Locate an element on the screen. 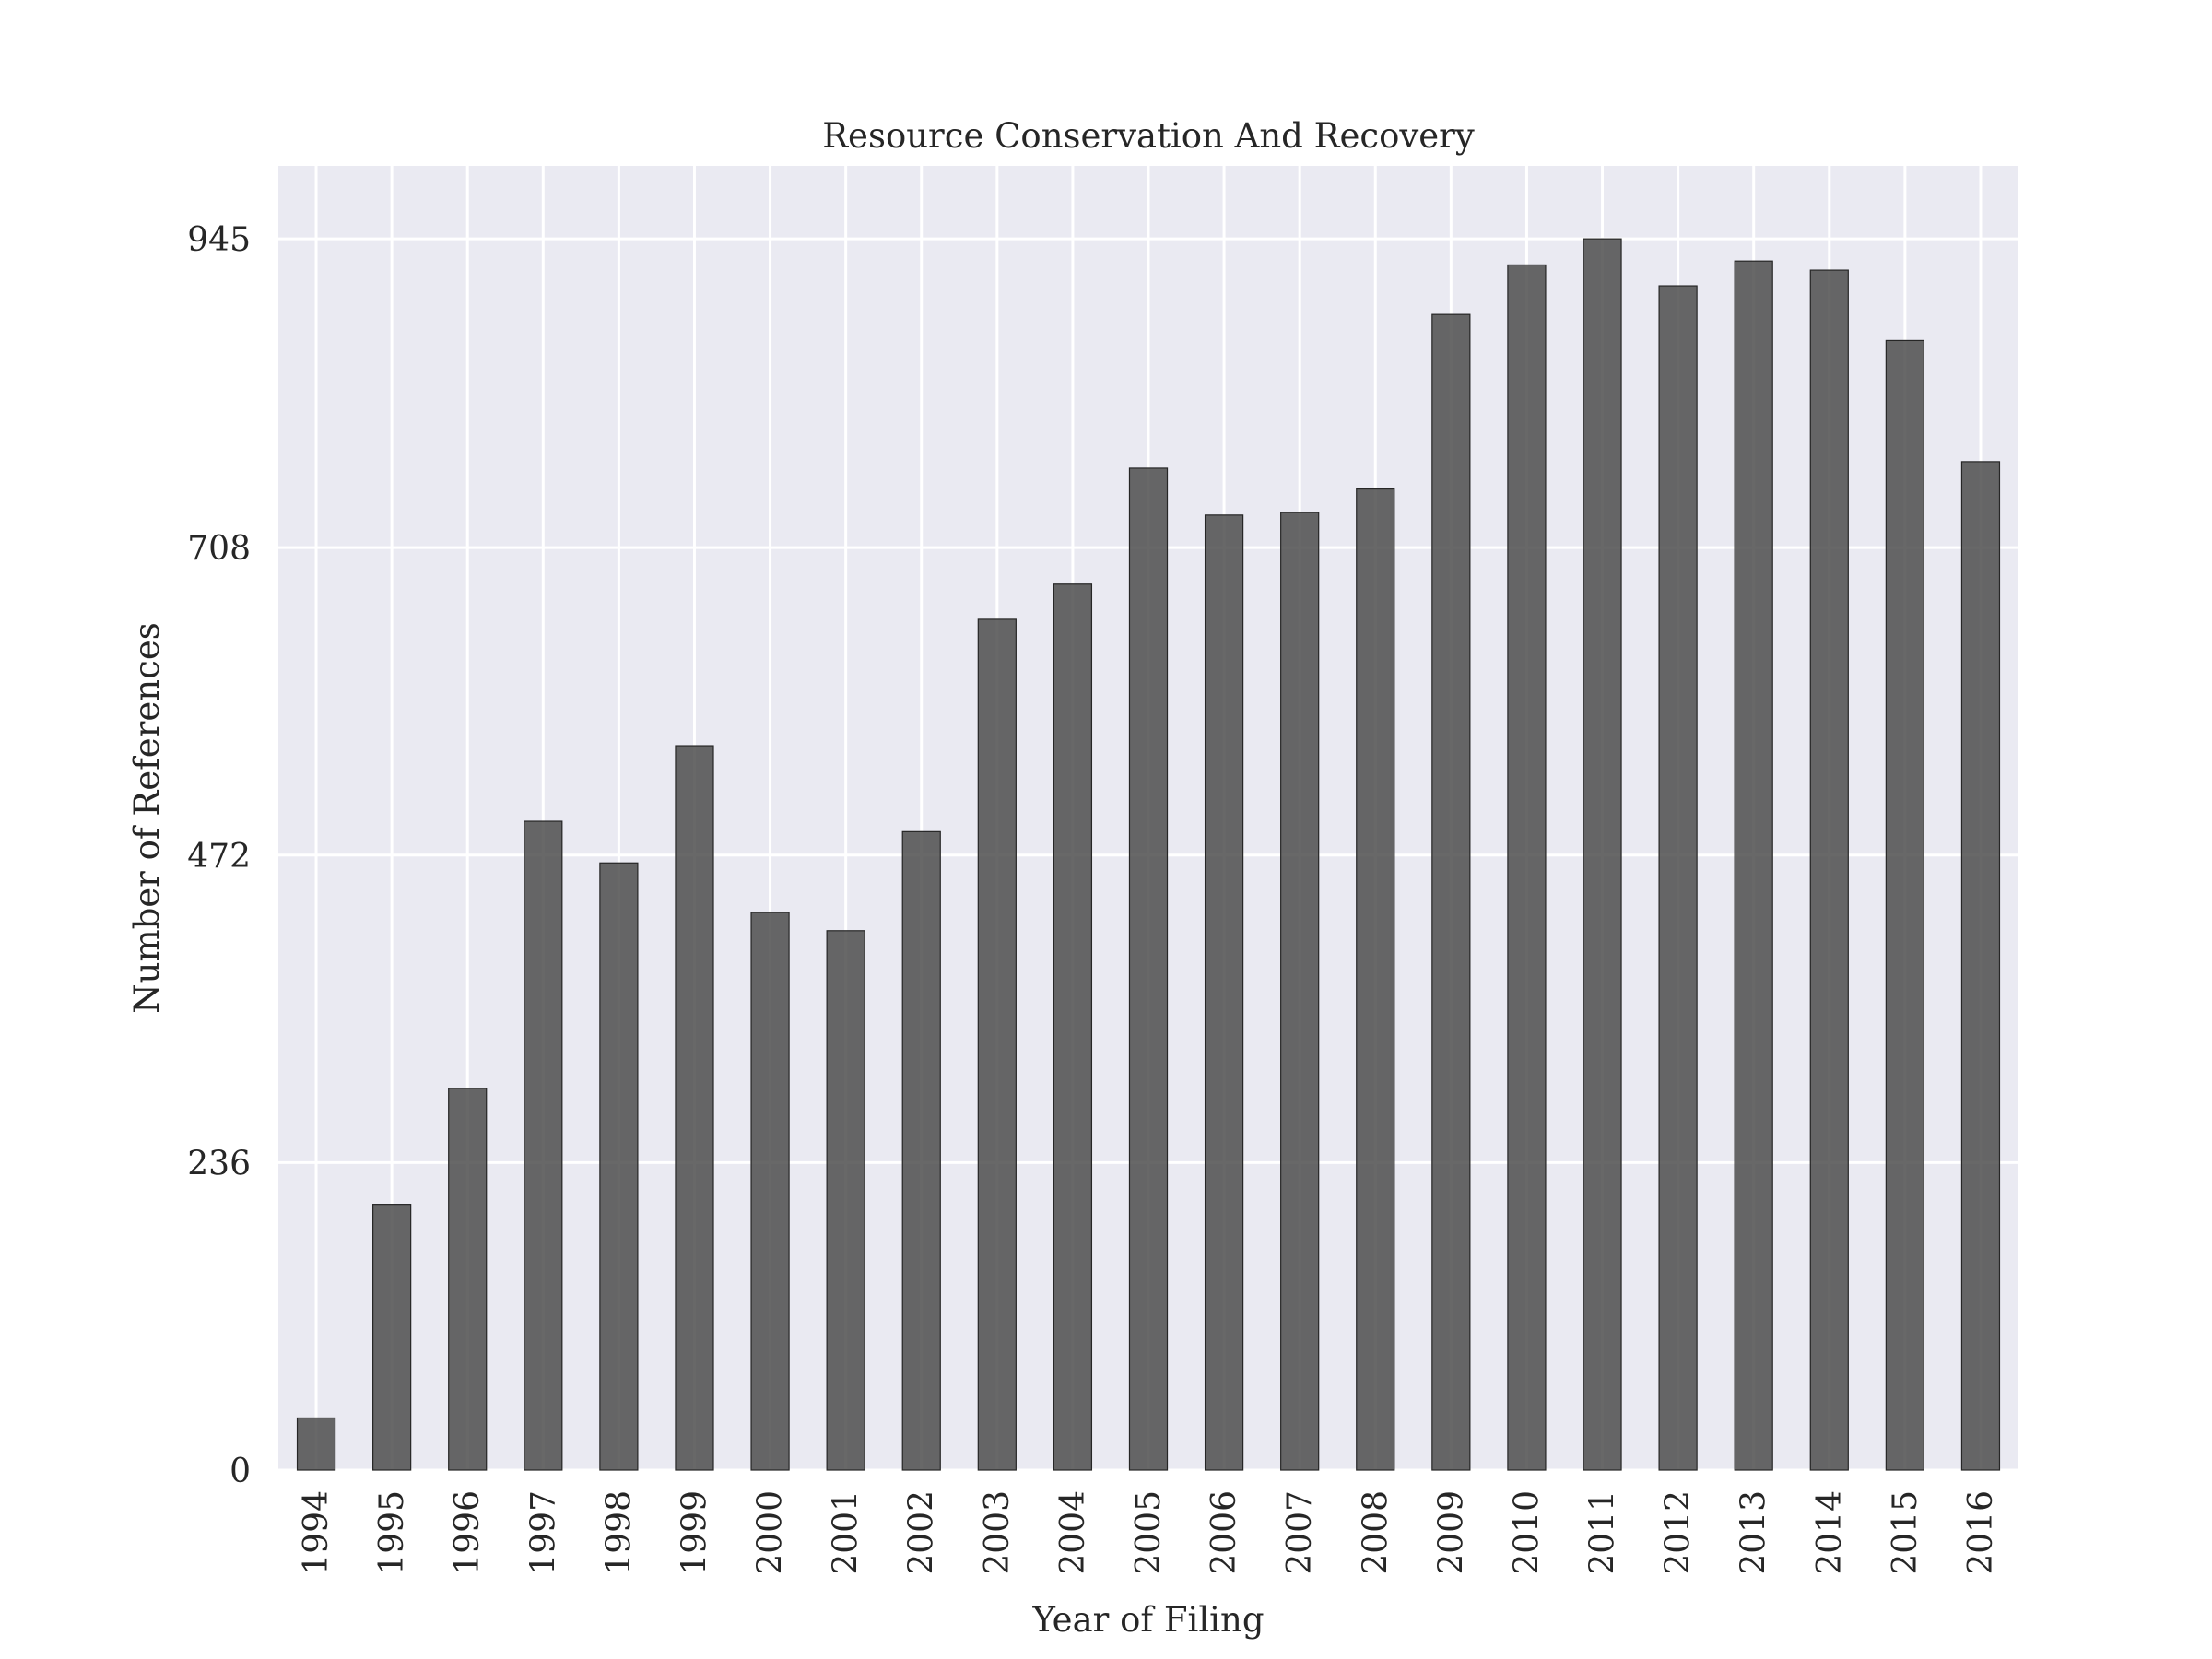  bar-2004 is located at coordinates (1073, 1027).